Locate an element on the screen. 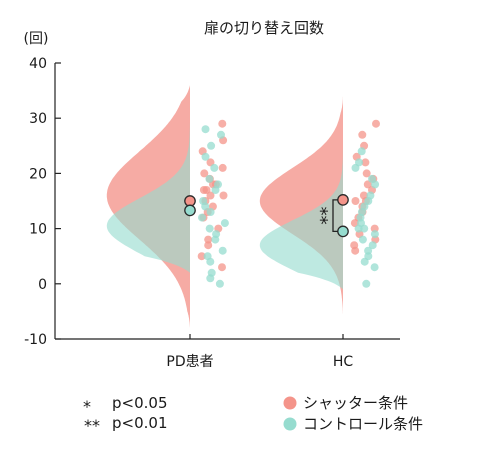 This screenshot has width=500, height=451. chart-title: 扉の切り替え回数 is located at coordinates (264, 28).